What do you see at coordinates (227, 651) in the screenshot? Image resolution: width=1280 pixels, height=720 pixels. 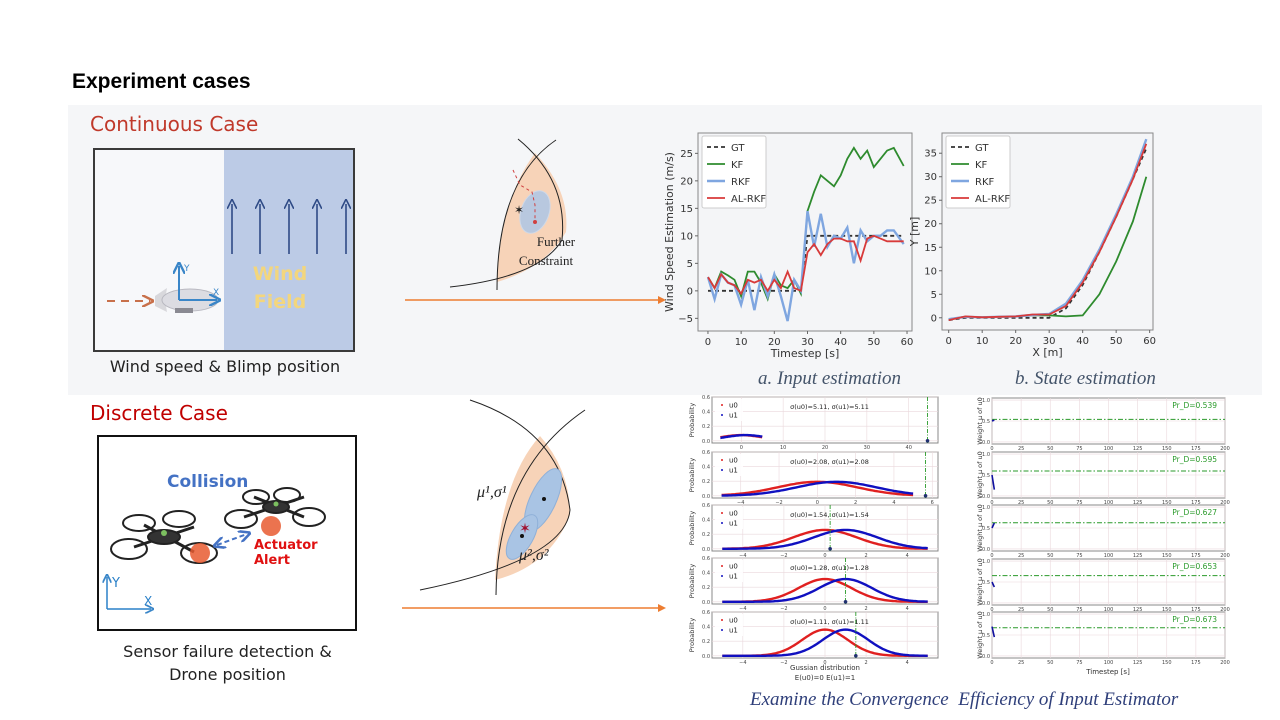 I see `drone-caption-line-1: Sensor failure detection &` at bounding box center [227, 651].